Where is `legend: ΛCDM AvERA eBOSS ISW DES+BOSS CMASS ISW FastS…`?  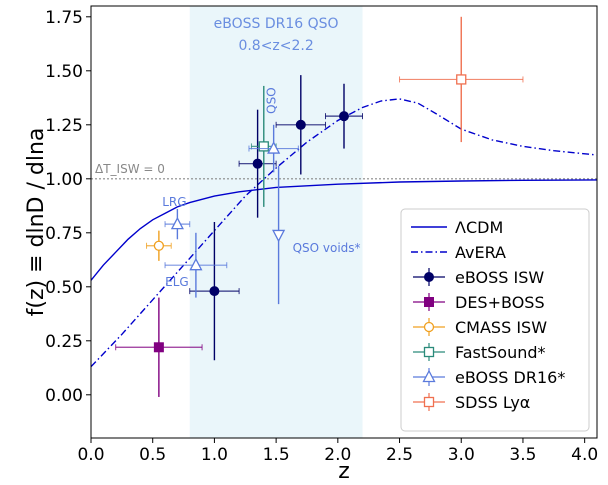 legend: ΛCDM AvERA eBOSS ISW DES+BOSS CMASS ISW FastS… is located at coordinates (495, 320).